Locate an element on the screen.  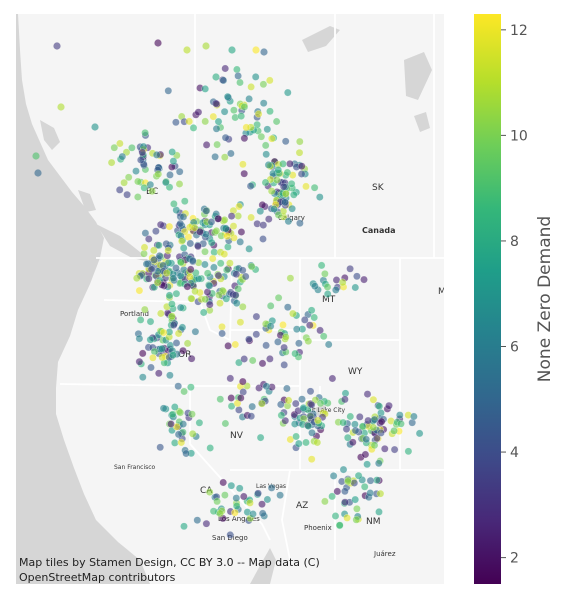
label-canada: Canada is located at coordinates (379, 230).